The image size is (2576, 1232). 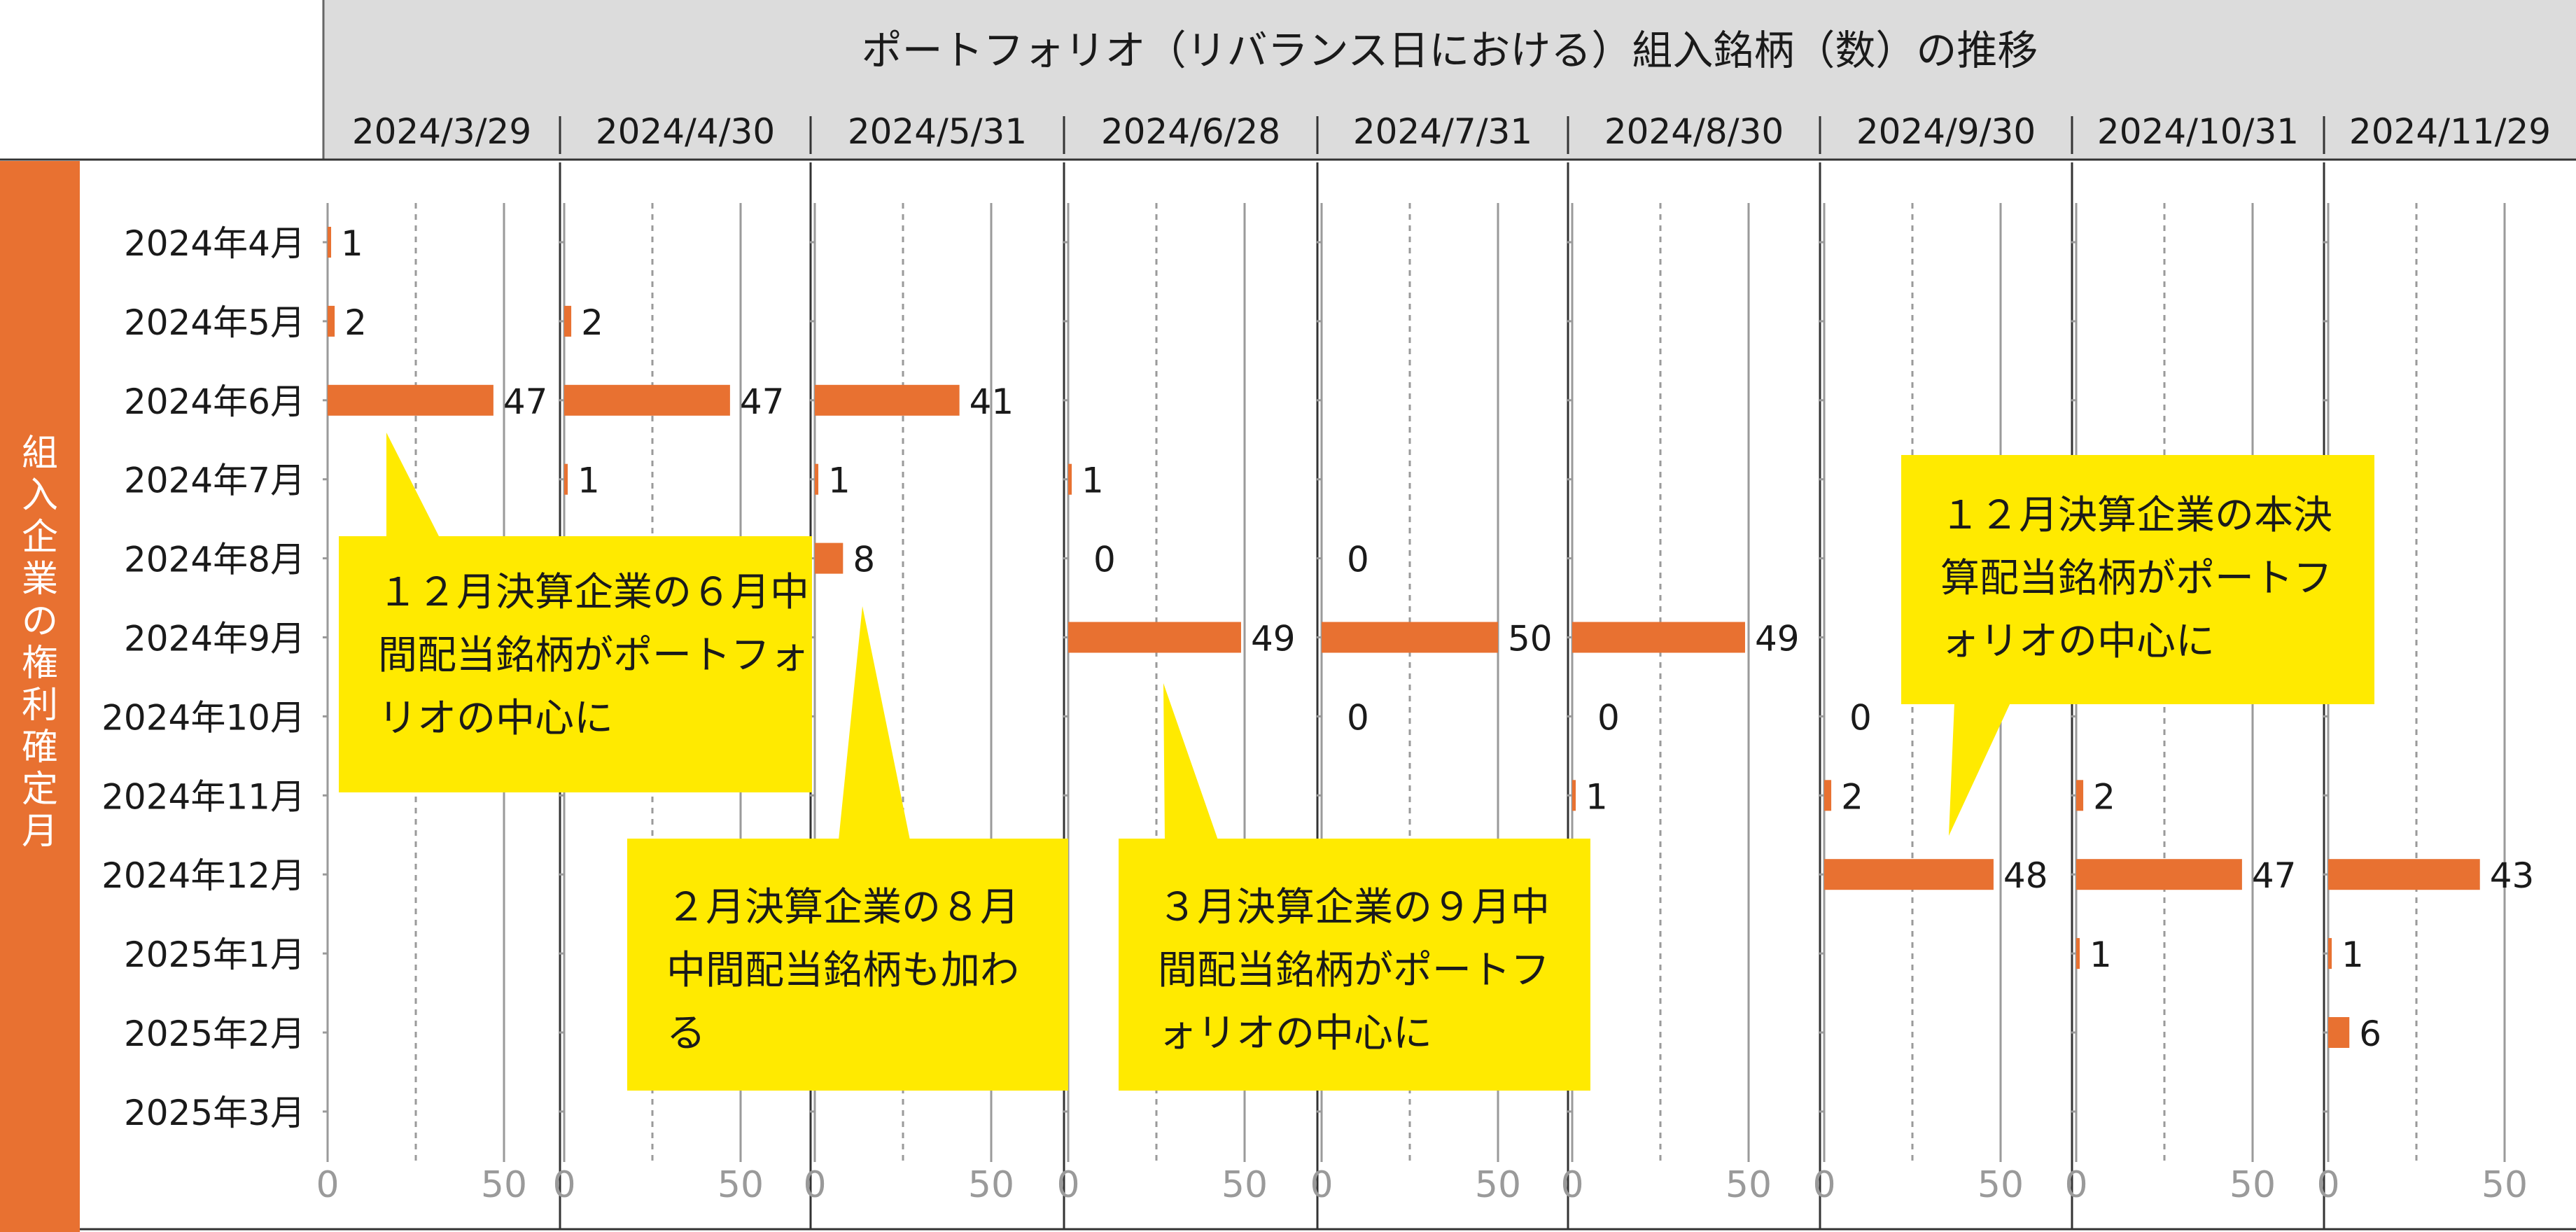 What do you see at coordinates (593, 655) in the screenshot?
I see `callout-june-text: １２月決算企業の６月中間配当銘柄がポートフォリオの中心に` at bounding box center [593, 655].